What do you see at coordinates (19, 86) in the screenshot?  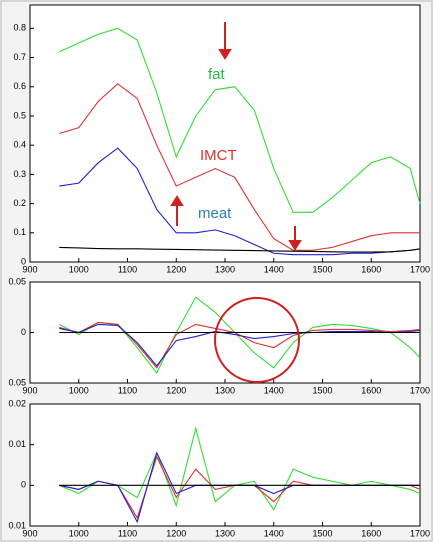 I see `y-tick-label: 0.6` at bounding box center [19, 86].